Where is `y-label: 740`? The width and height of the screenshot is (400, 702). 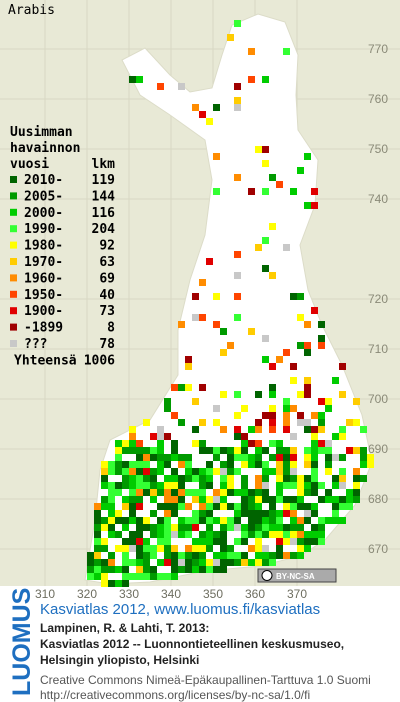
y-label: 740 is located at coordinates (378, 199).